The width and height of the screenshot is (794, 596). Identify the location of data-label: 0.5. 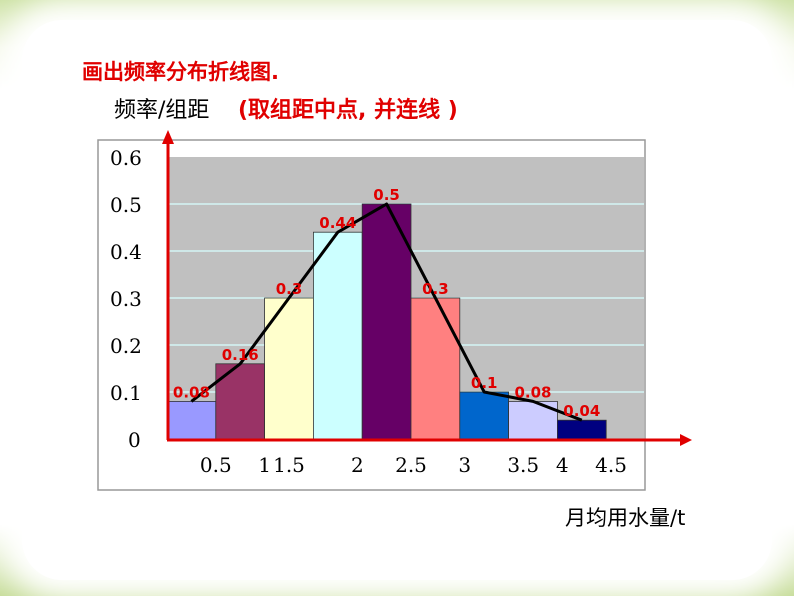
(386, 195).